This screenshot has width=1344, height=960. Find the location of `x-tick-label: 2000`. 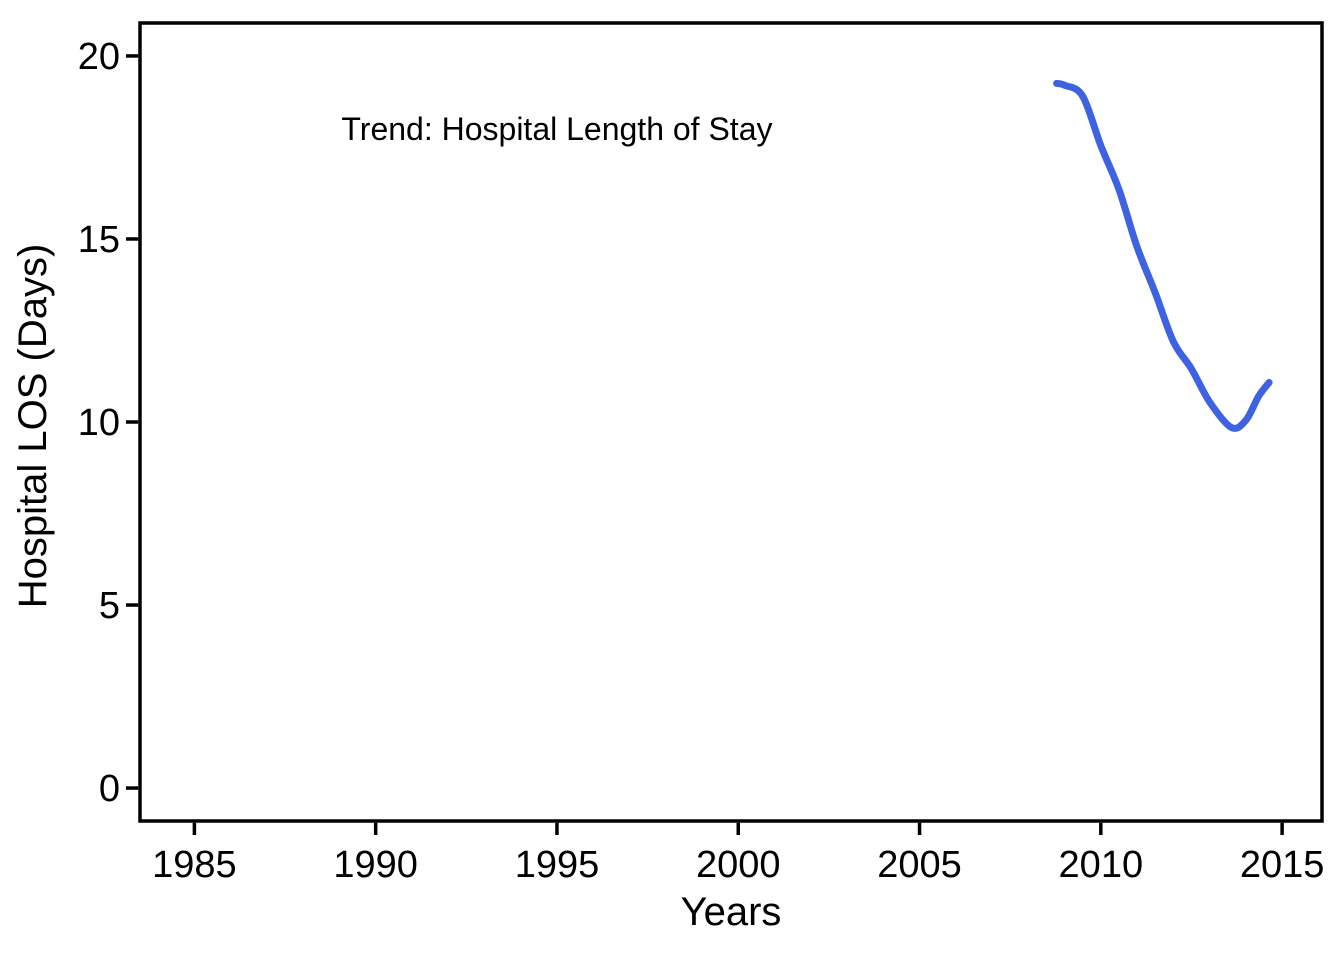

x-tick-label: 2000 is located at coordinates (738, 865).